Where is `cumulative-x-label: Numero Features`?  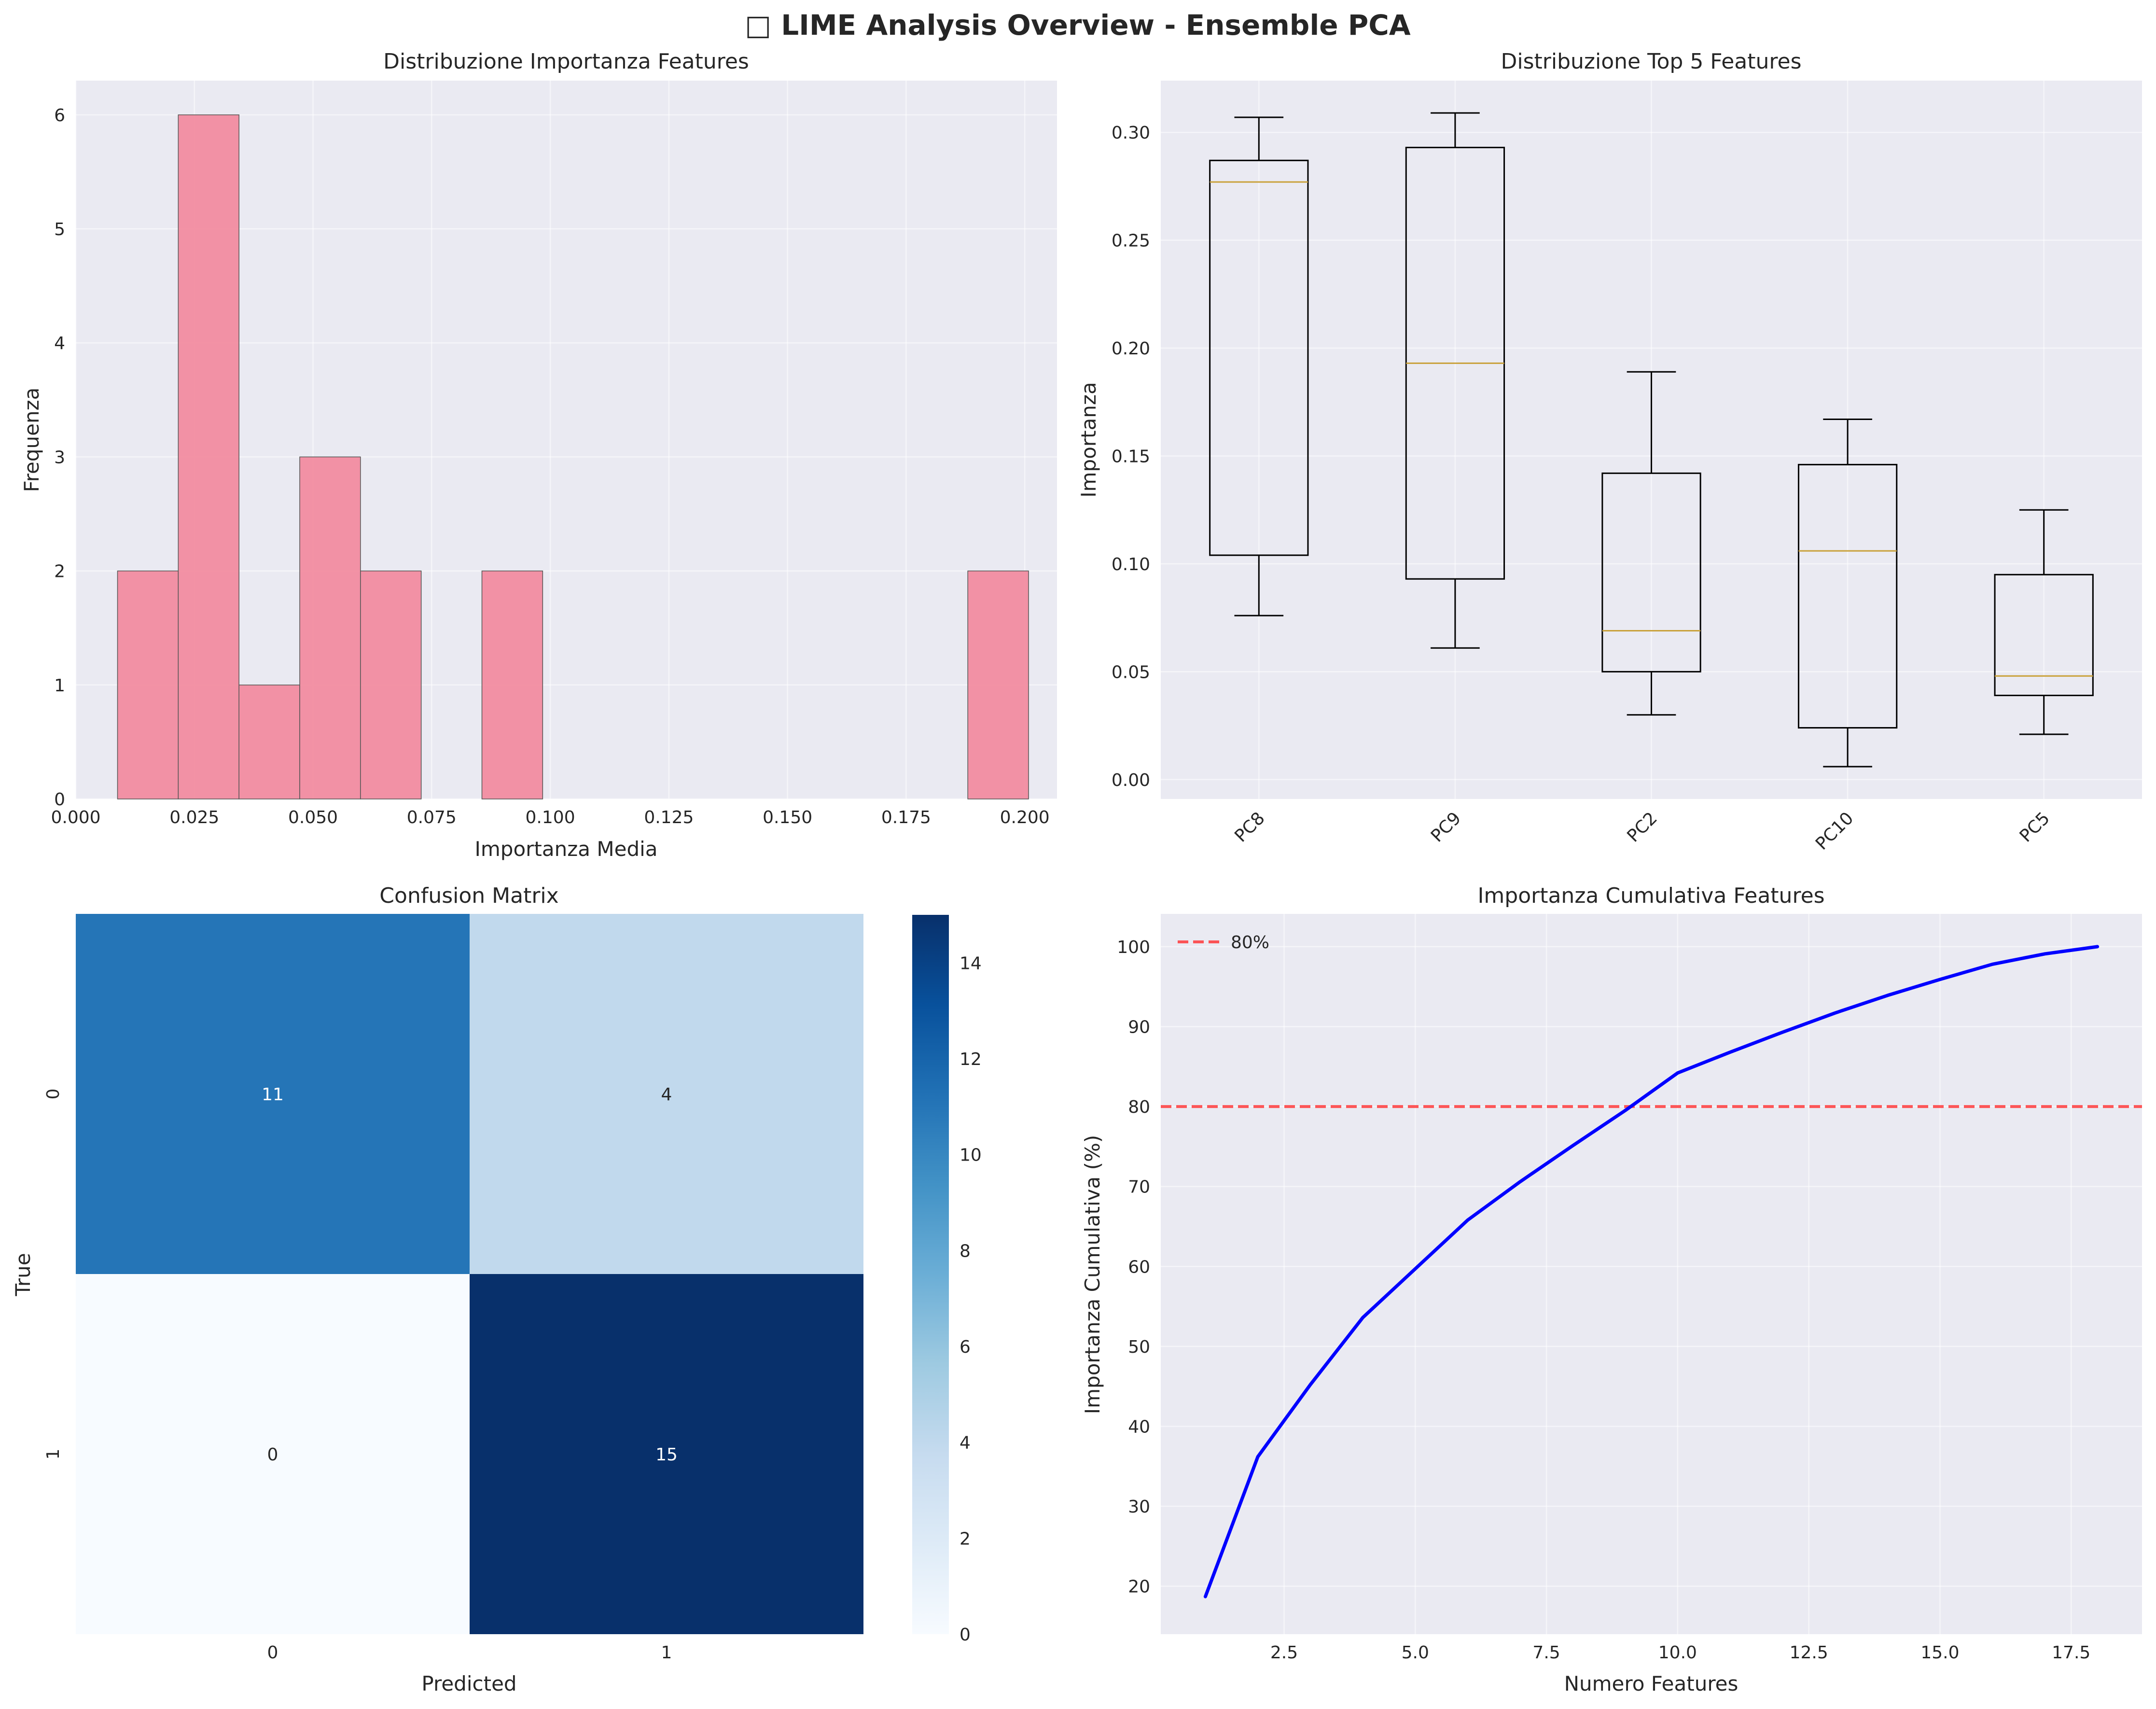 cumulative-x-label: Numero Features is located at coordinates (1651, 1683).